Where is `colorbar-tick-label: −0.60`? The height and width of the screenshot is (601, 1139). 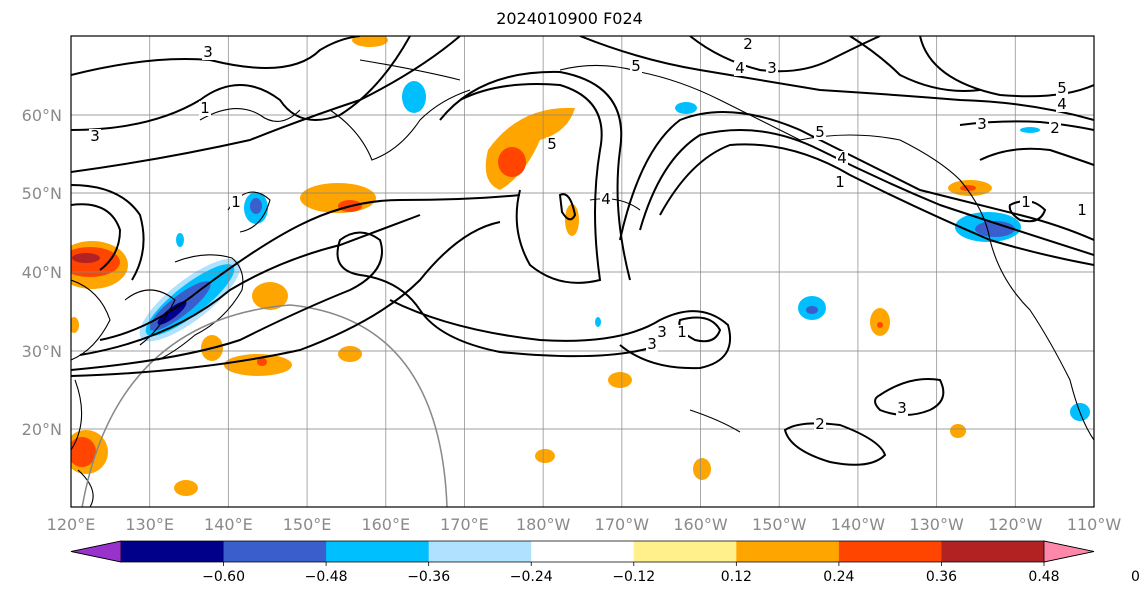
colorbar-tick-label: −0.60 is located at coordinates (223, 577).